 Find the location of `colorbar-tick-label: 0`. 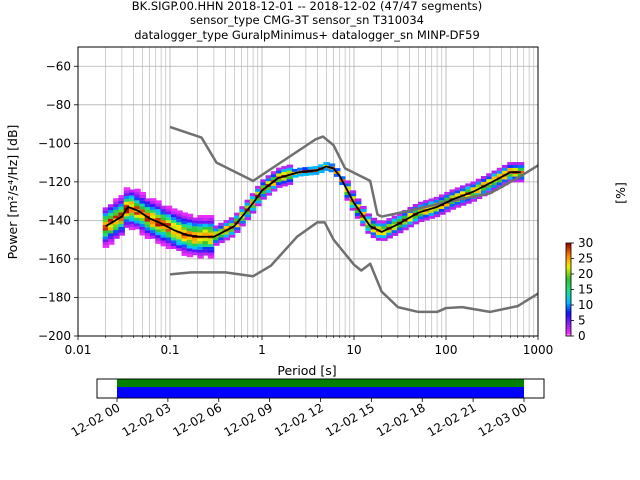

colorbar-tick-label: 0 is located at coordinates (582, 336).